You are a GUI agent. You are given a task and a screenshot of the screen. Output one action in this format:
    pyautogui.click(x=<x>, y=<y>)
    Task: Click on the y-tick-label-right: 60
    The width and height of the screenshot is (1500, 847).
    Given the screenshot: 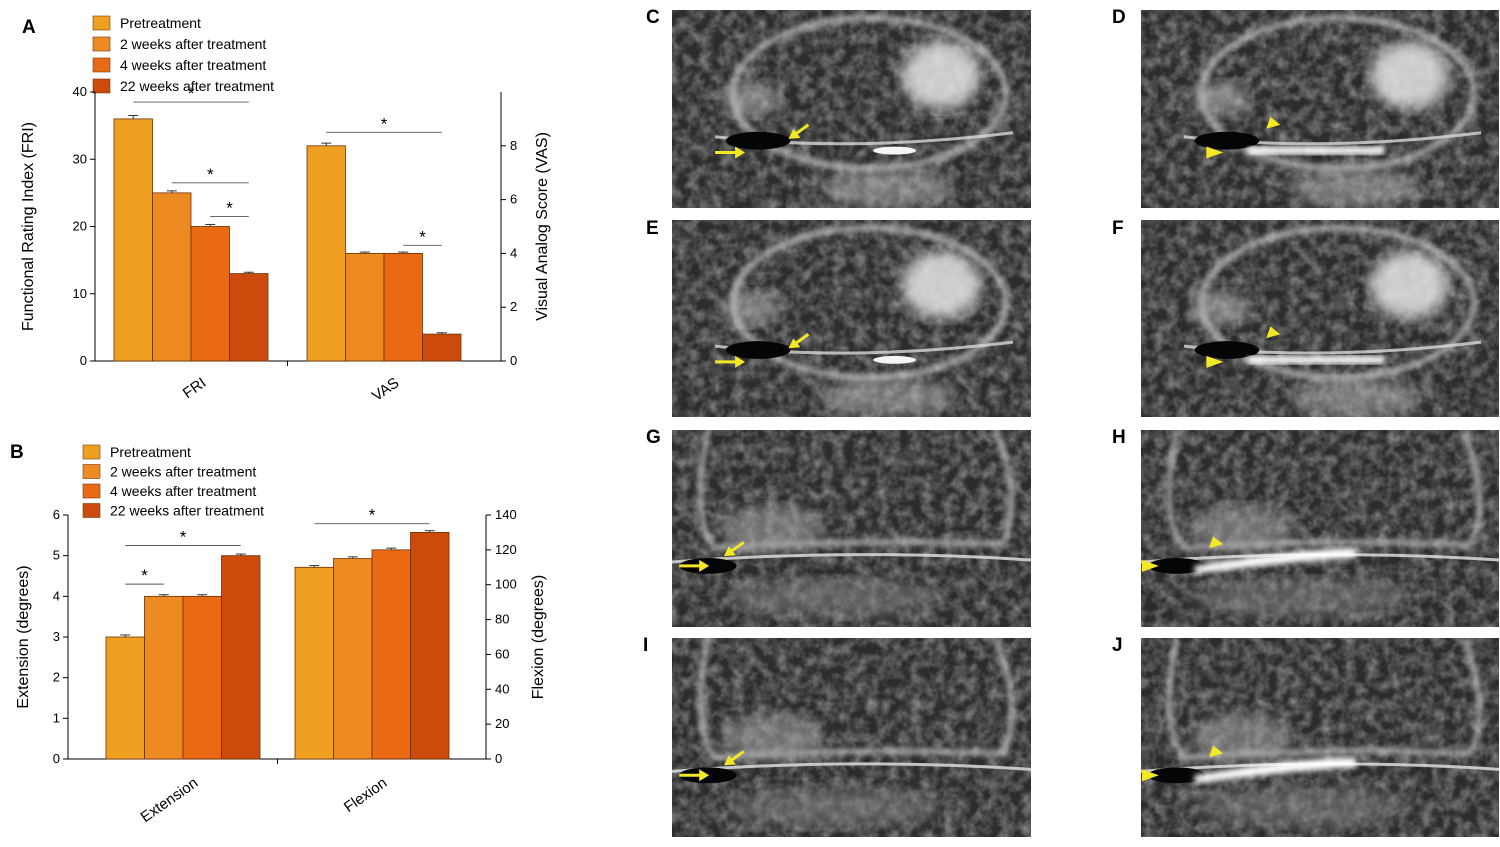 What is the action you would take?
    pyautogui.click(x=502, y=653)
    